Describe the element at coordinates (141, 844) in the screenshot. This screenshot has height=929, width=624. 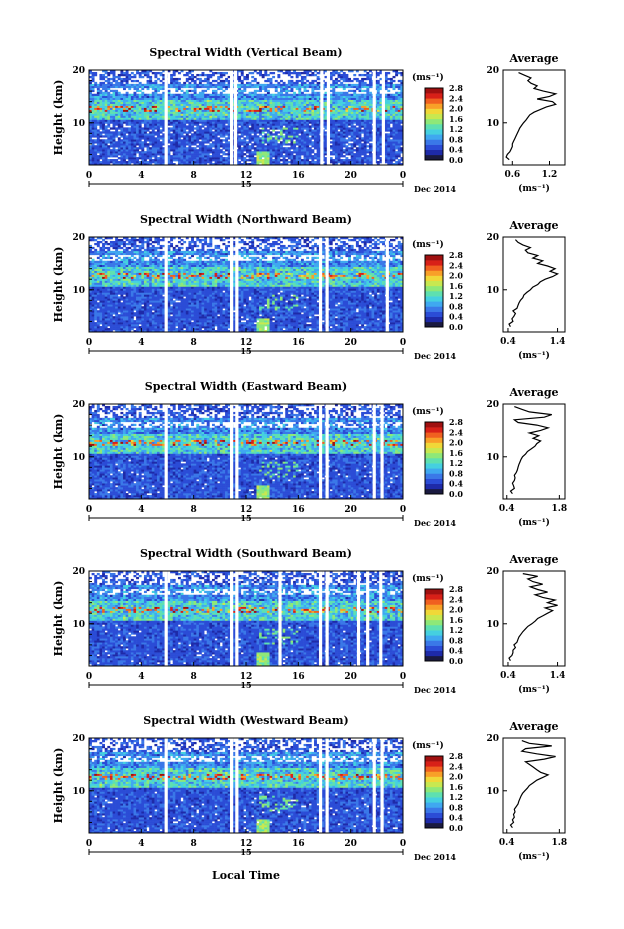
I see `x-tick-label: 4` at that location.